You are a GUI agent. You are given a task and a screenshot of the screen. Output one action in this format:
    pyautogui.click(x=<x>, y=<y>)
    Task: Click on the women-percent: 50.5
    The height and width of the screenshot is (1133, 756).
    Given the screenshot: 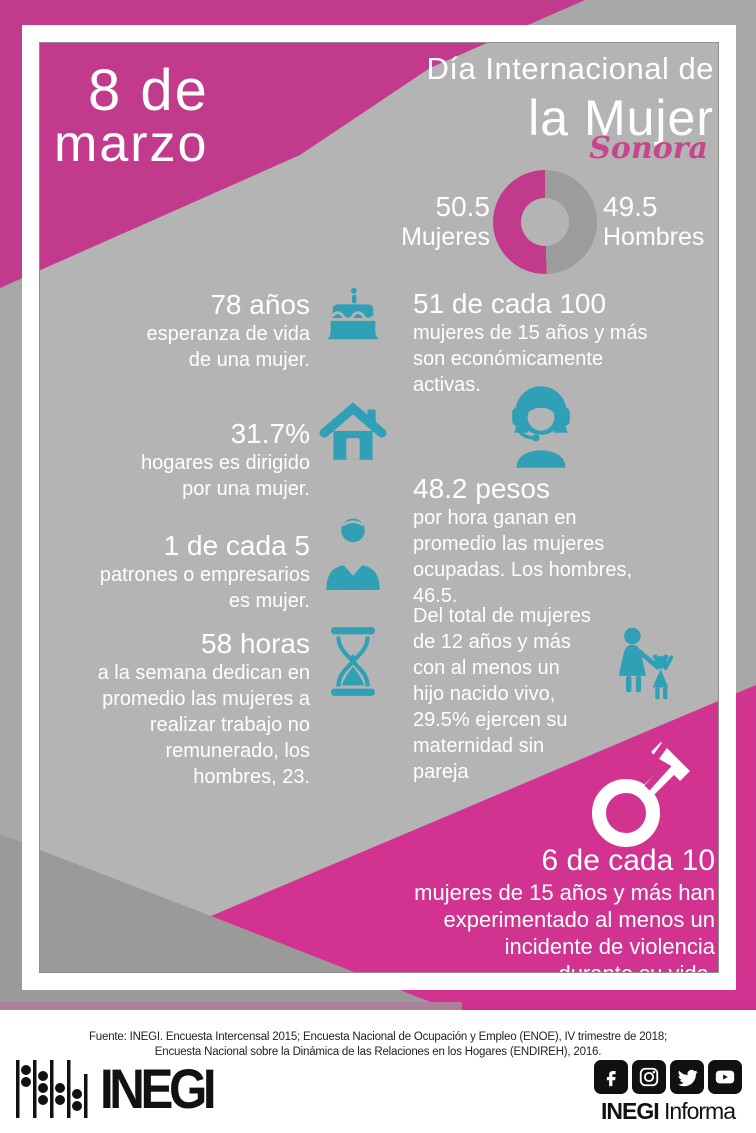 What is the action you would take?
    pyautogui.click(x=463, y=206)
    